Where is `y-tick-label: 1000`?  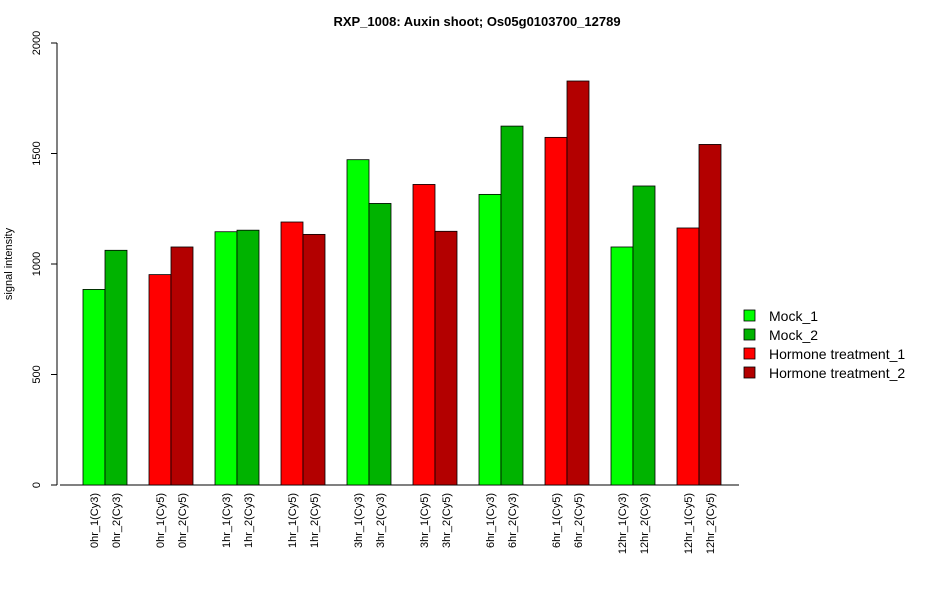
y-tick-label: 1000 is located at coordinates (37, 264).